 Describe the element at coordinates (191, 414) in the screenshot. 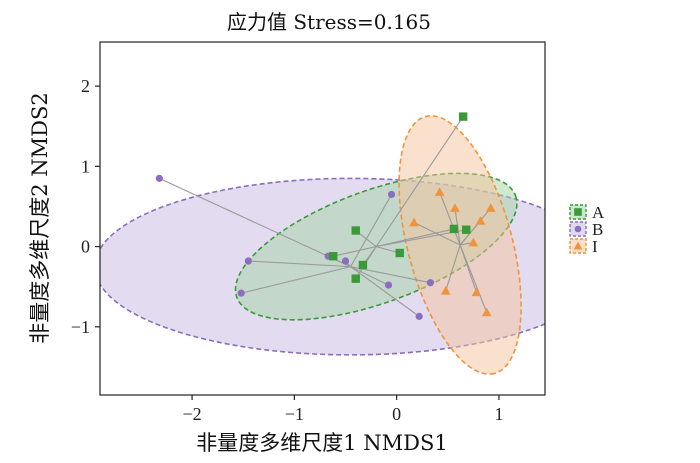

I see `x-tick-label-0: −2` at that location.